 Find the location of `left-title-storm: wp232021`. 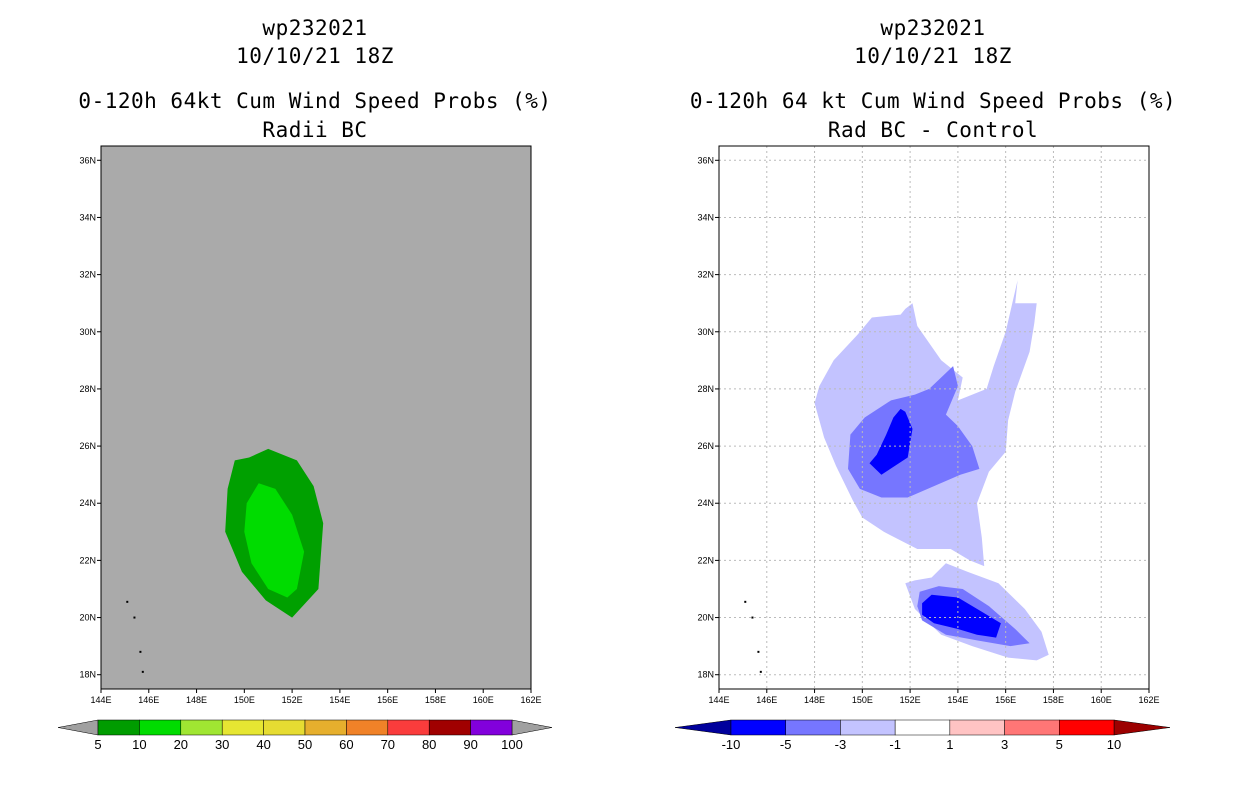

left-title-storm: wp232021 is located at coordinates (315, 28).